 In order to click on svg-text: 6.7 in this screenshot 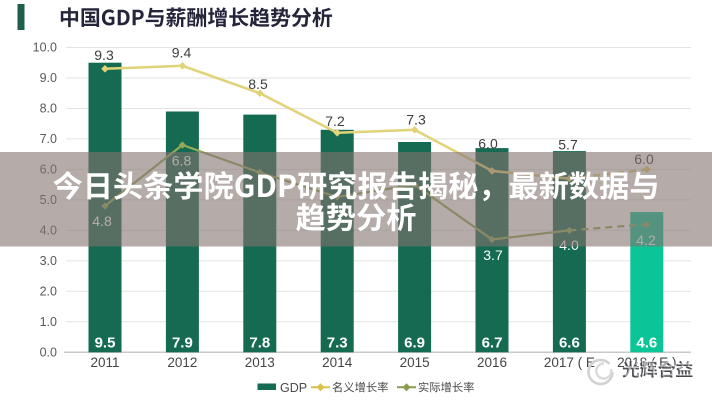, I will do `click(492, 343)`.